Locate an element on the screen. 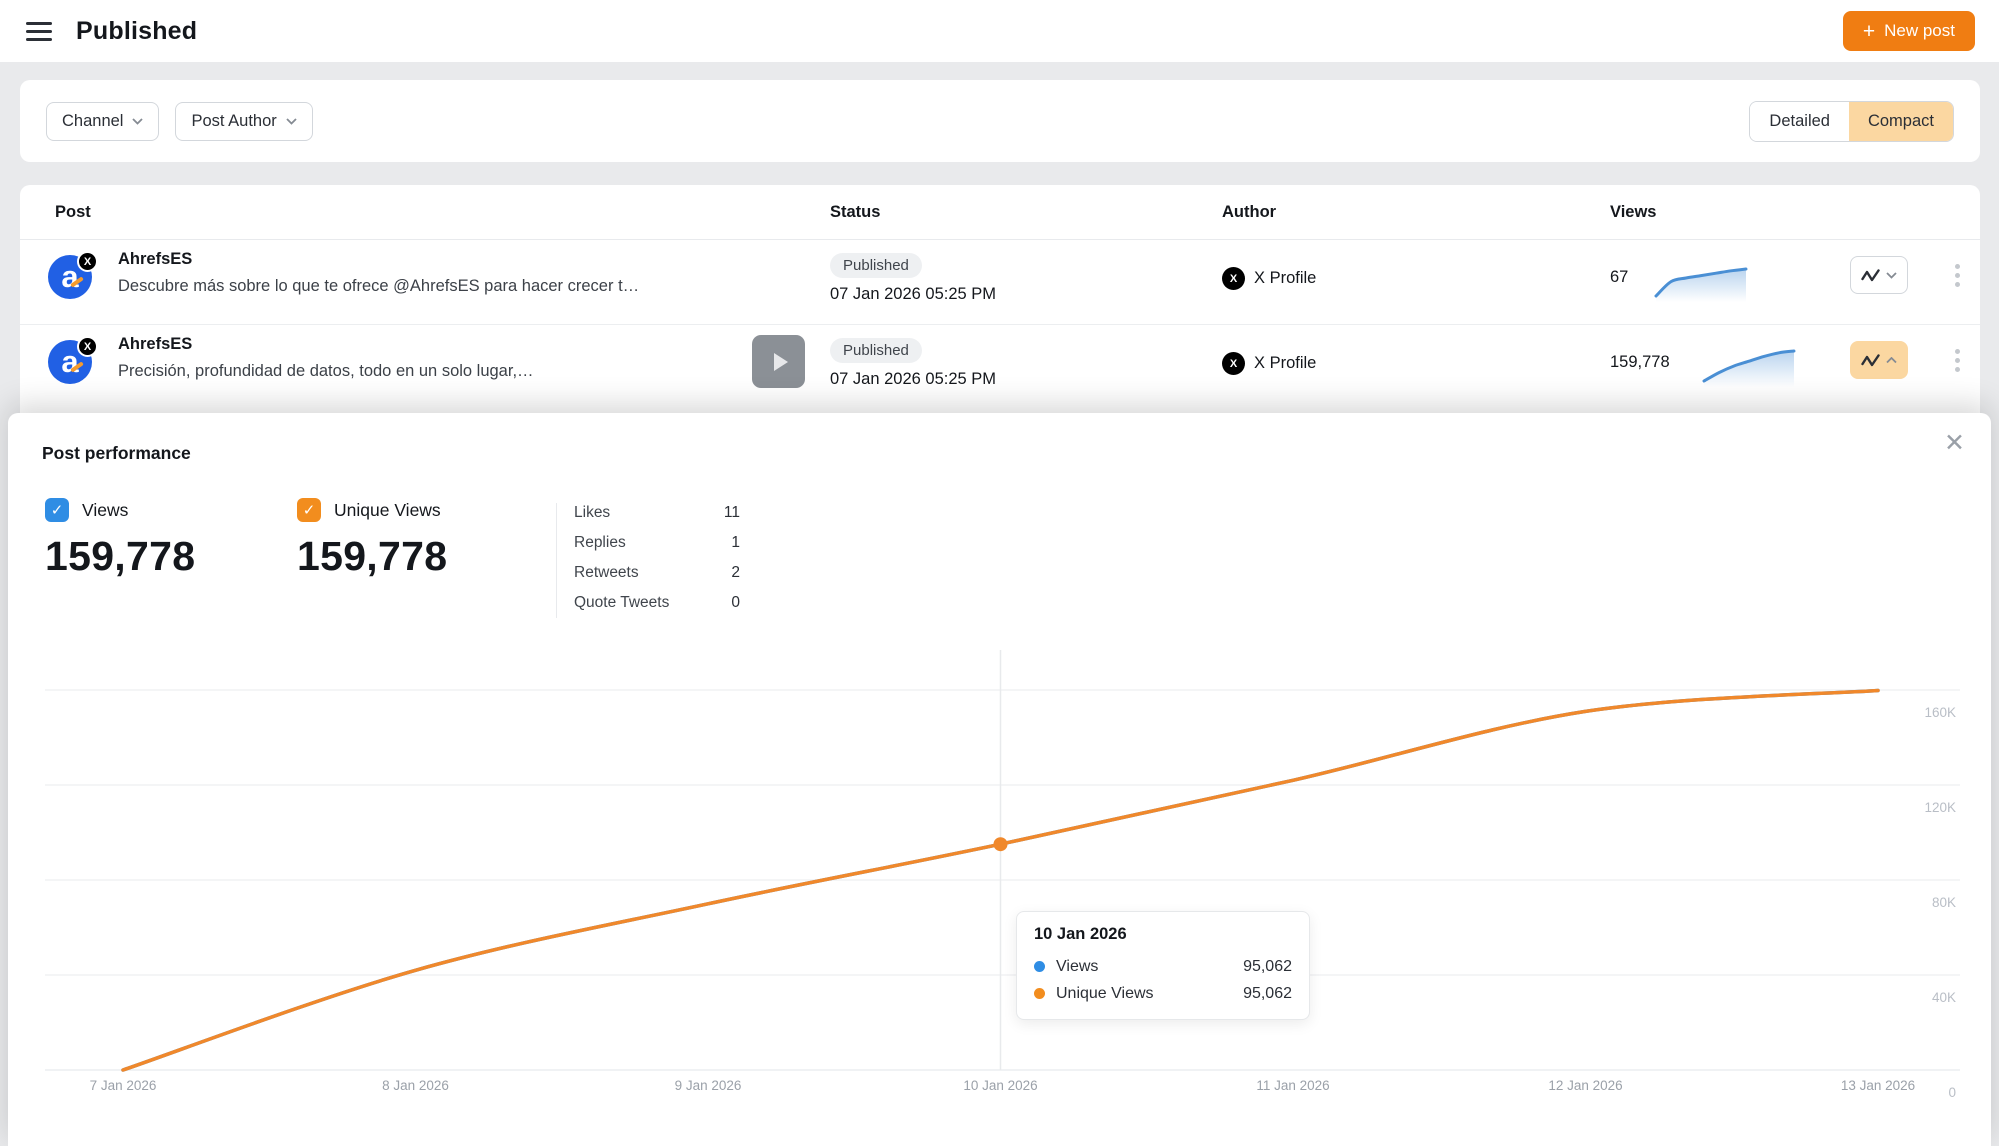 The image size is (1999, 1146). views-sparkline is located at coordinates (1701, 284).